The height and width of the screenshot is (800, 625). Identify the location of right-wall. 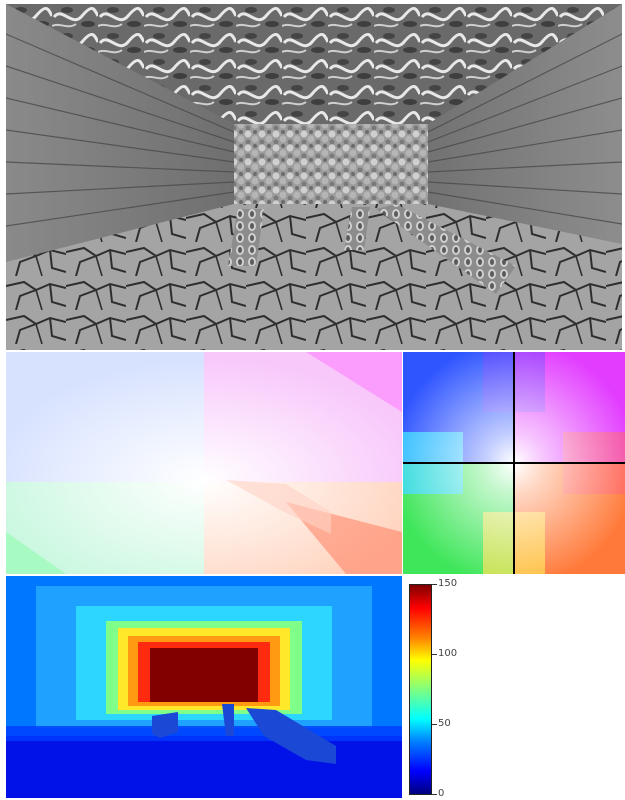
(525, 124).